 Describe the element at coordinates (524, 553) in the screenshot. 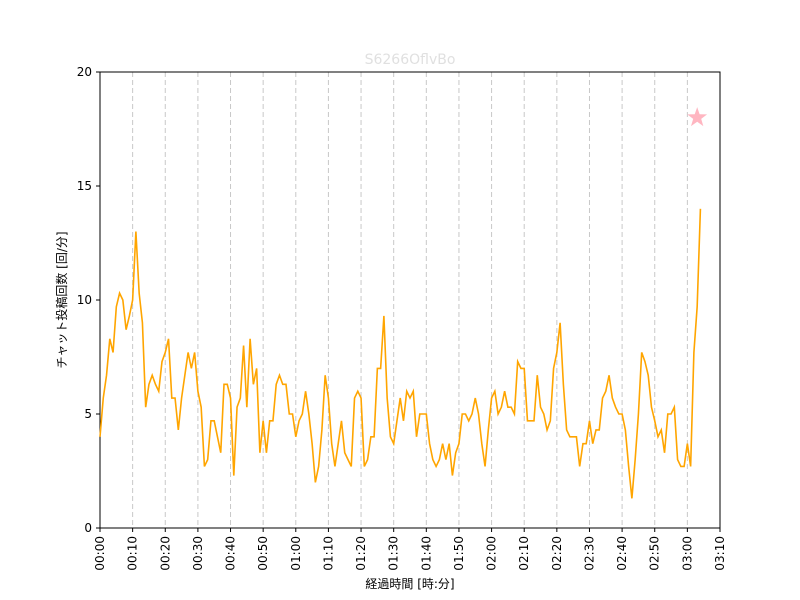

I see `x-tick-label: 02:10` at that location.